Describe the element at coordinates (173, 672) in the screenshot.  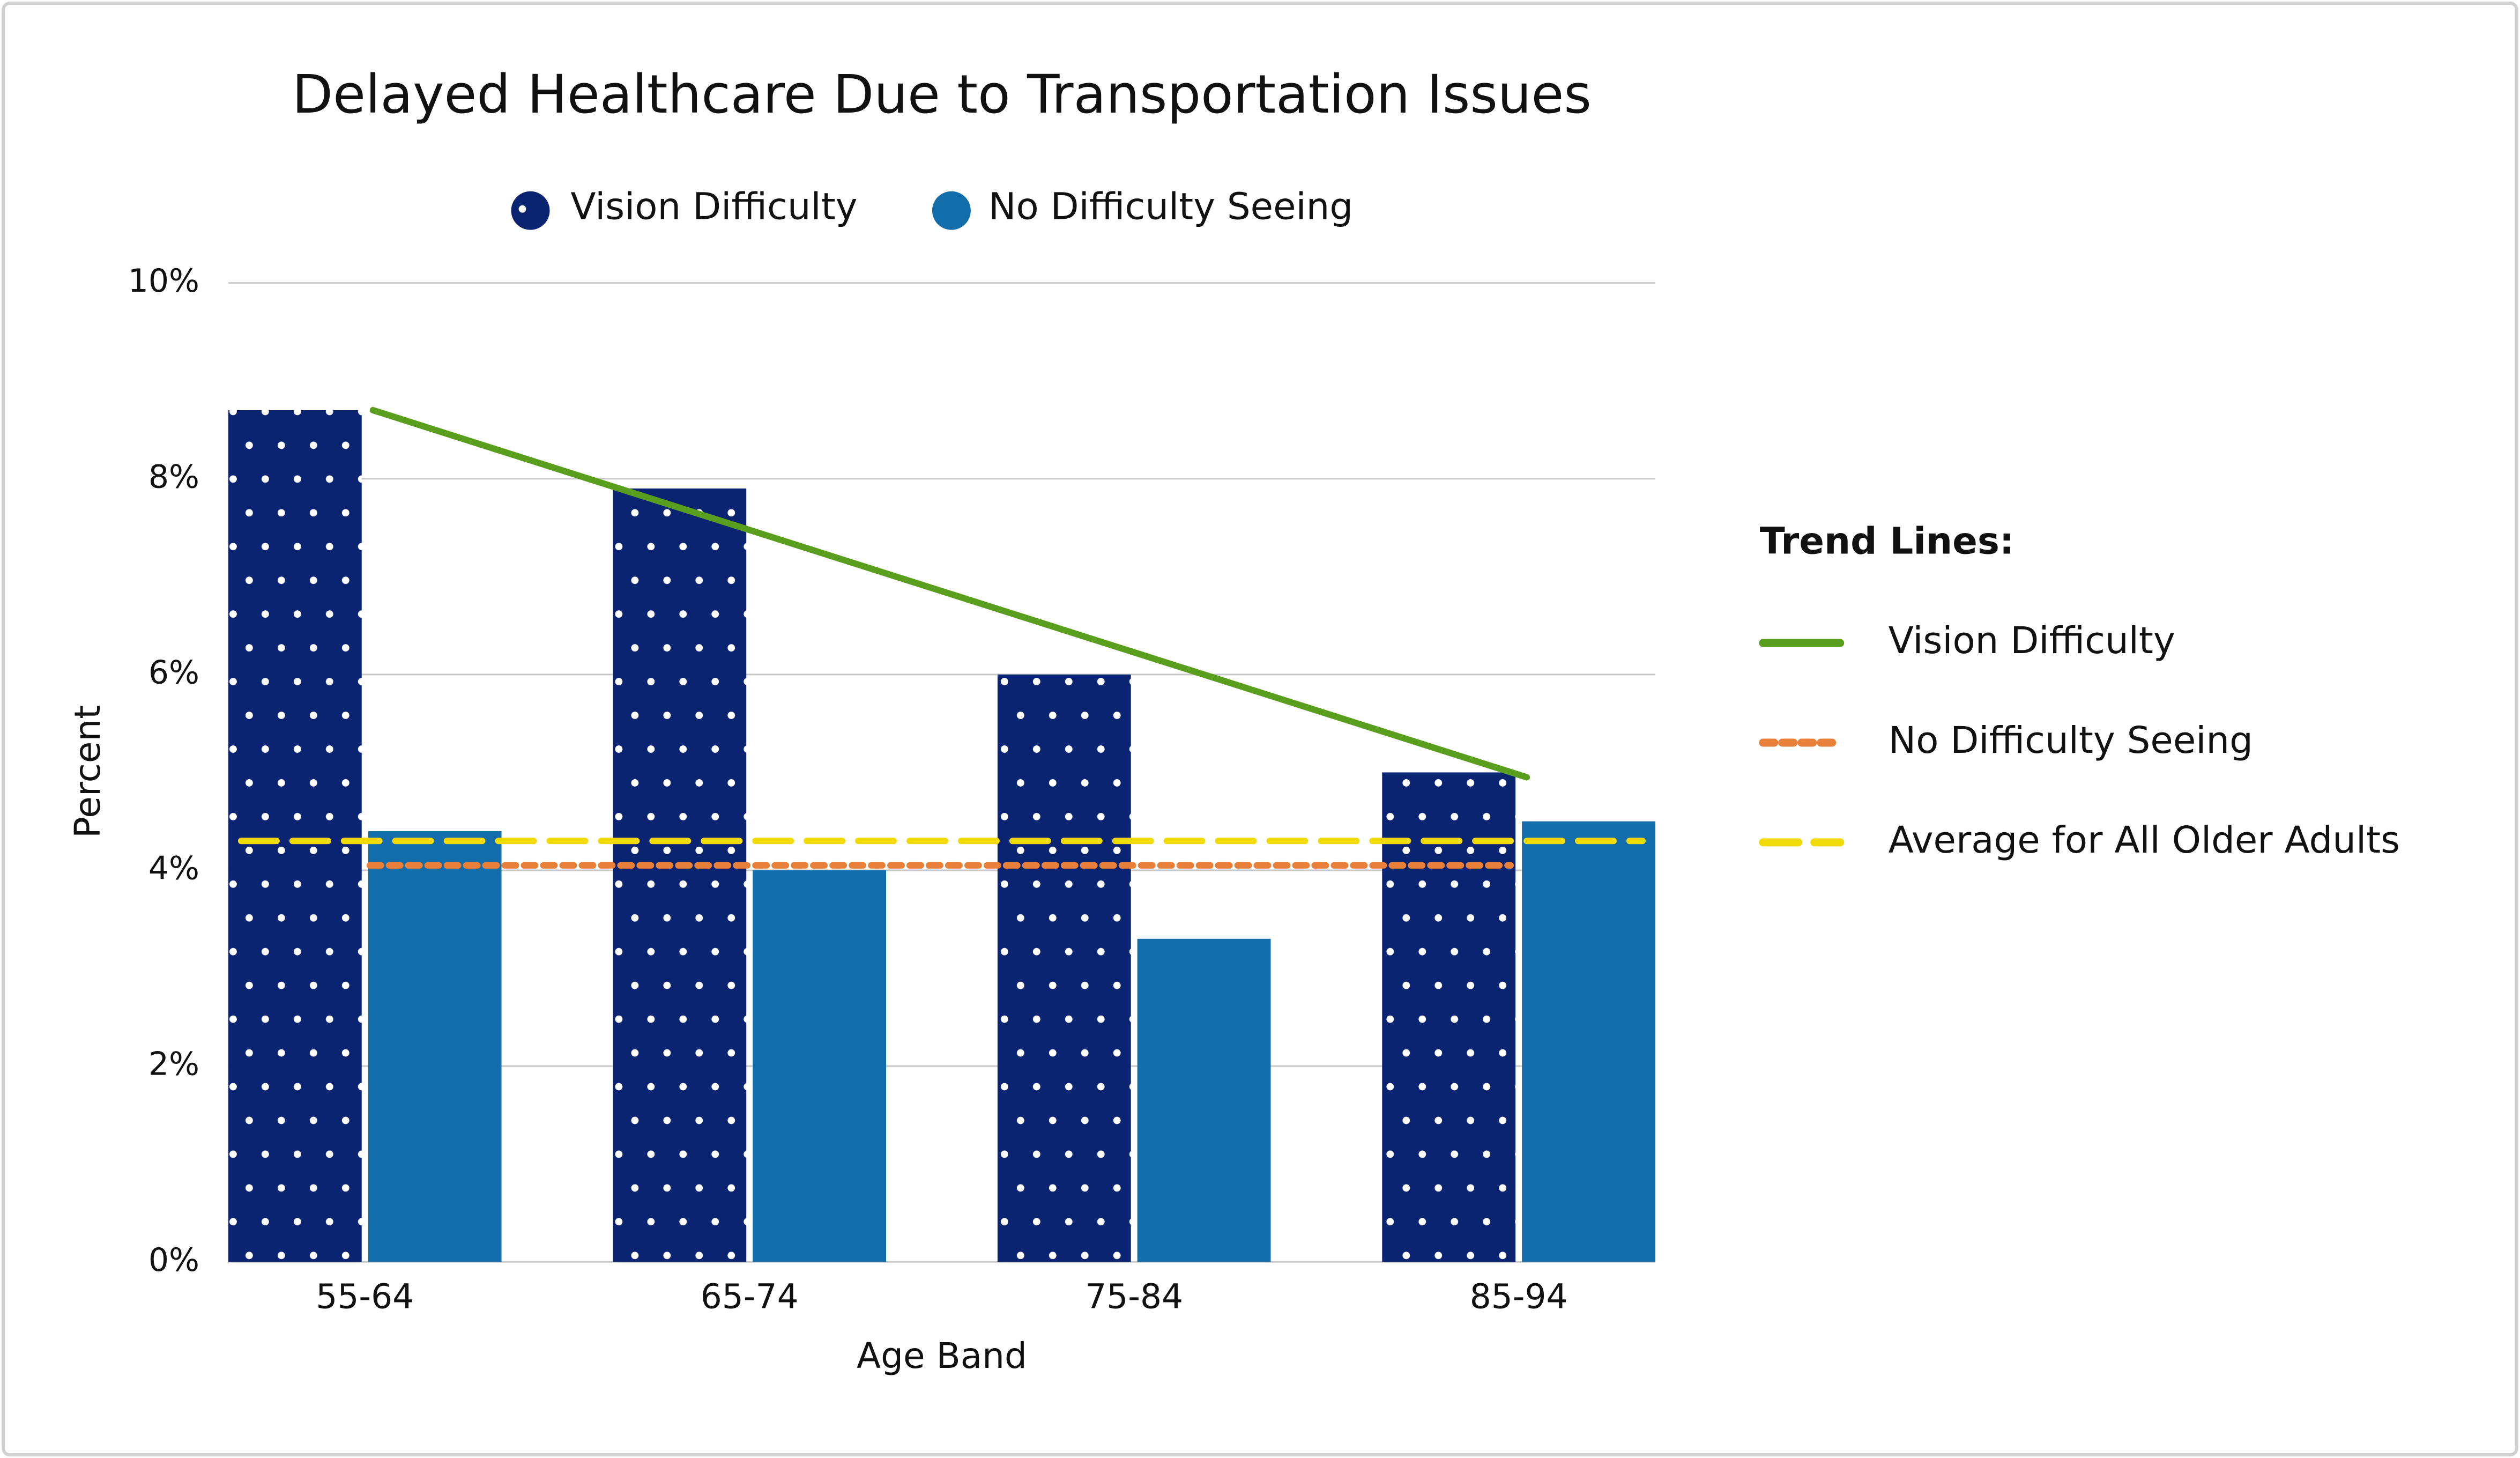
I see `y-tick-label: 6%` at that location.